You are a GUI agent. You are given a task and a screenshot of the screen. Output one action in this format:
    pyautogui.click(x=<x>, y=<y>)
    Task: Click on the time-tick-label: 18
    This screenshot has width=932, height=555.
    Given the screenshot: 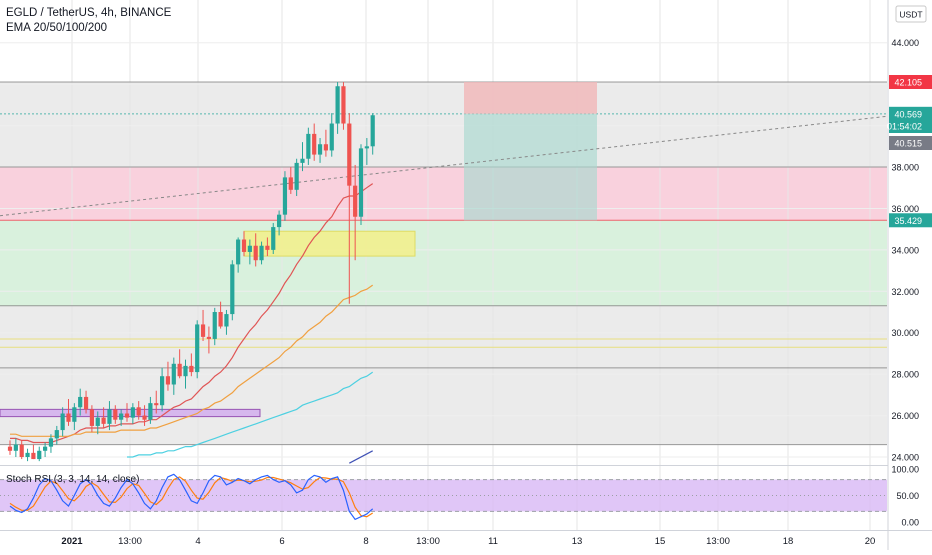 What is the action you would take?
    pyautogui.click(x=788, y=541)
    